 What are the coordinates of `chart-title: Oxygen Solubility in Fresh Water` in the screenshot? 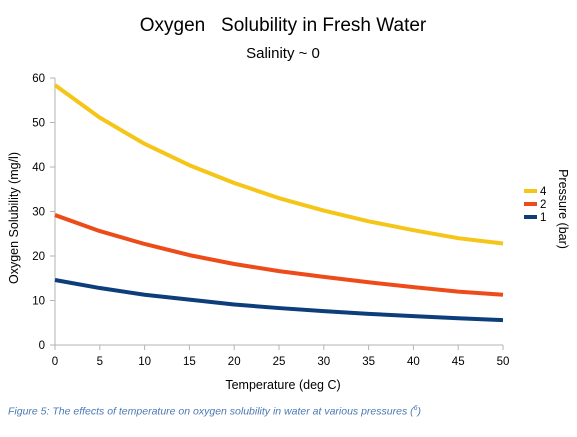 It's located at (283, 25).